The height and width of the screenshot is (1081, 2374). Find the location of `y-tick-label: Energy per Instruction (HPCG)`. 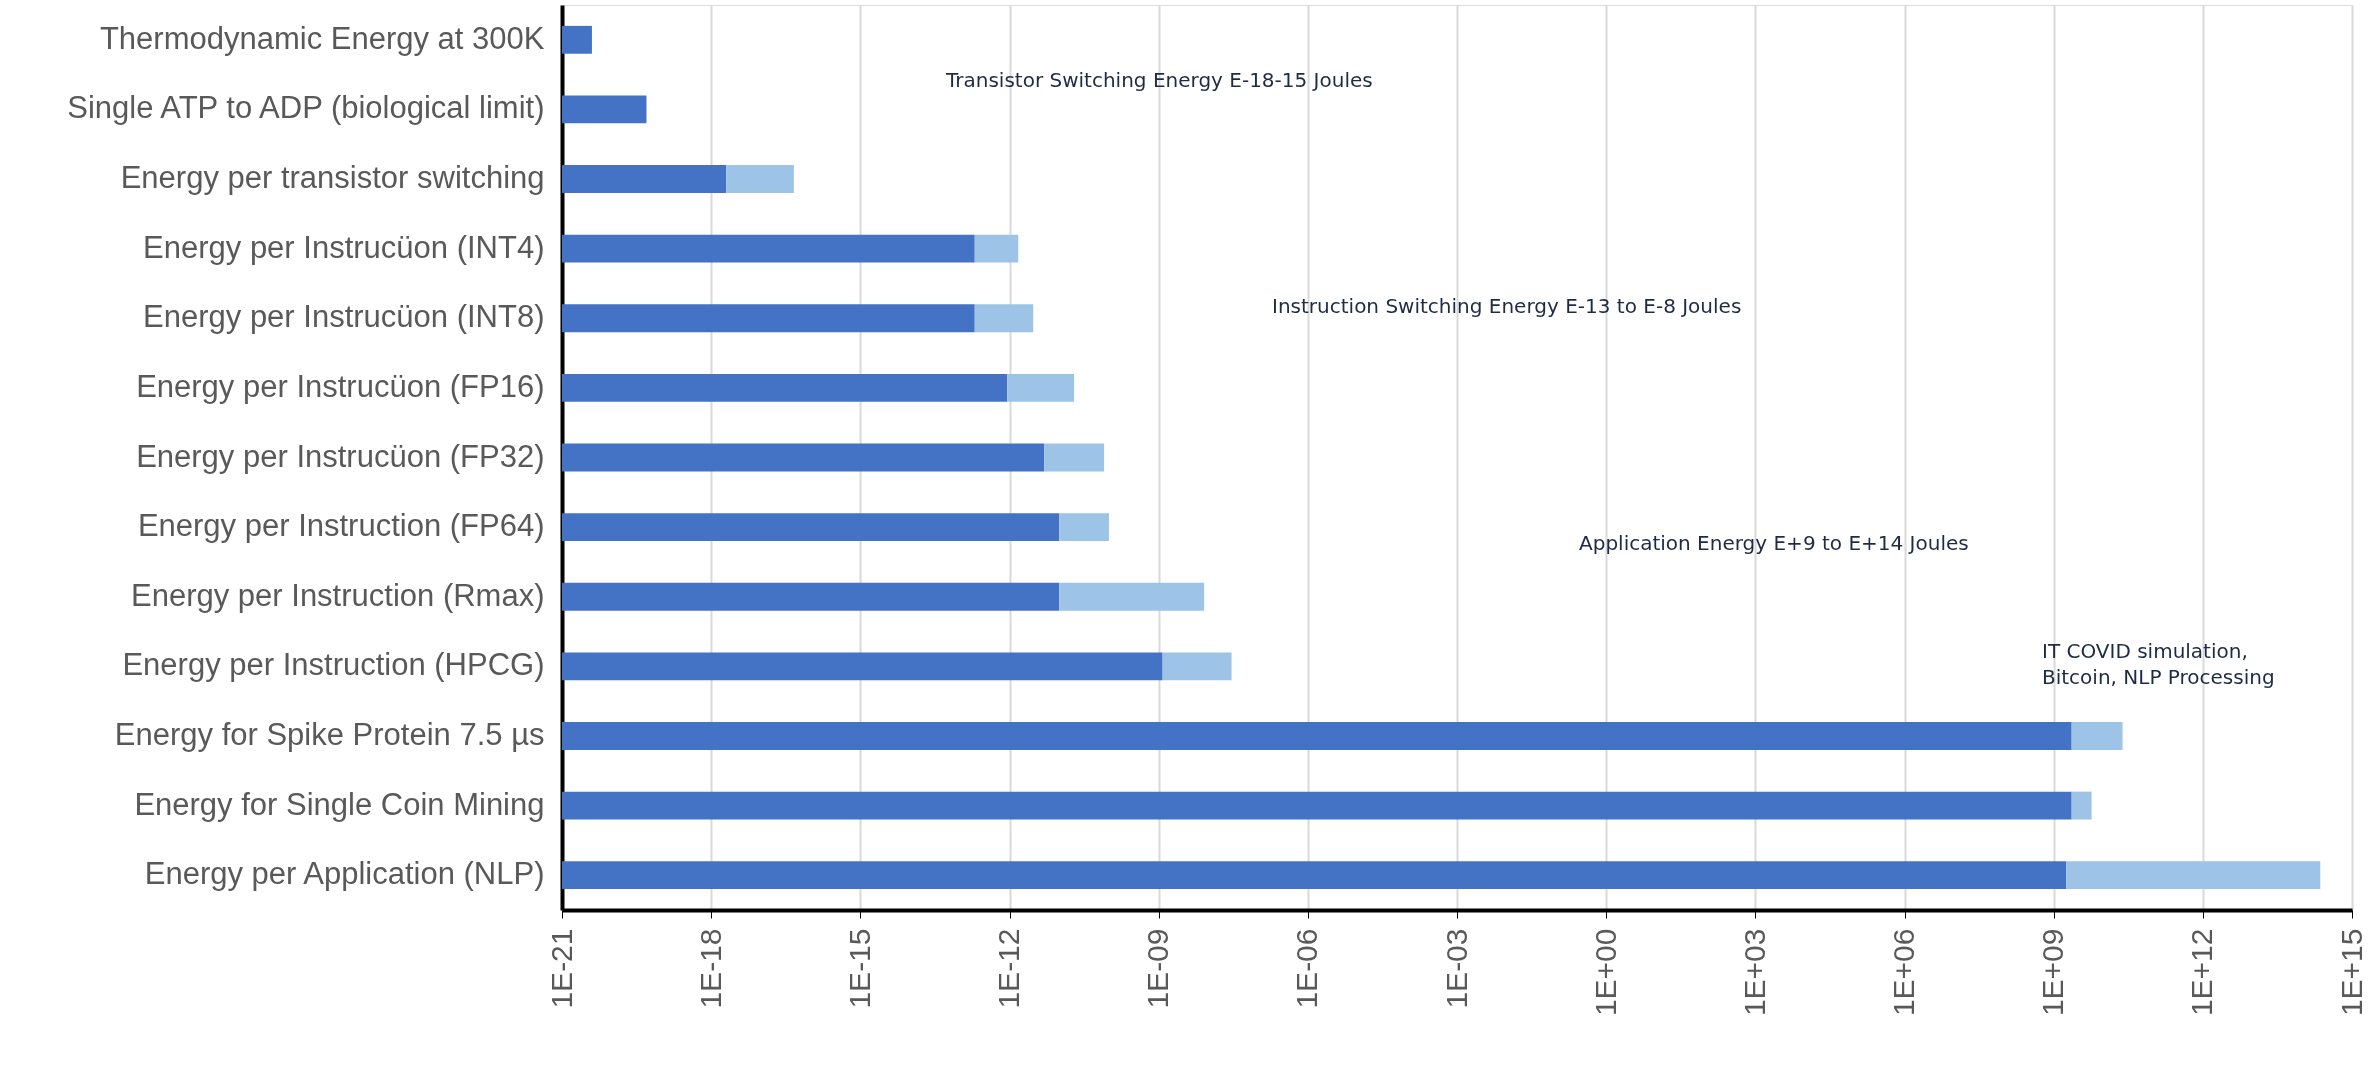

y-tick-label: Energy per Instruction (HPCG) is located at coordinates (333, 665).